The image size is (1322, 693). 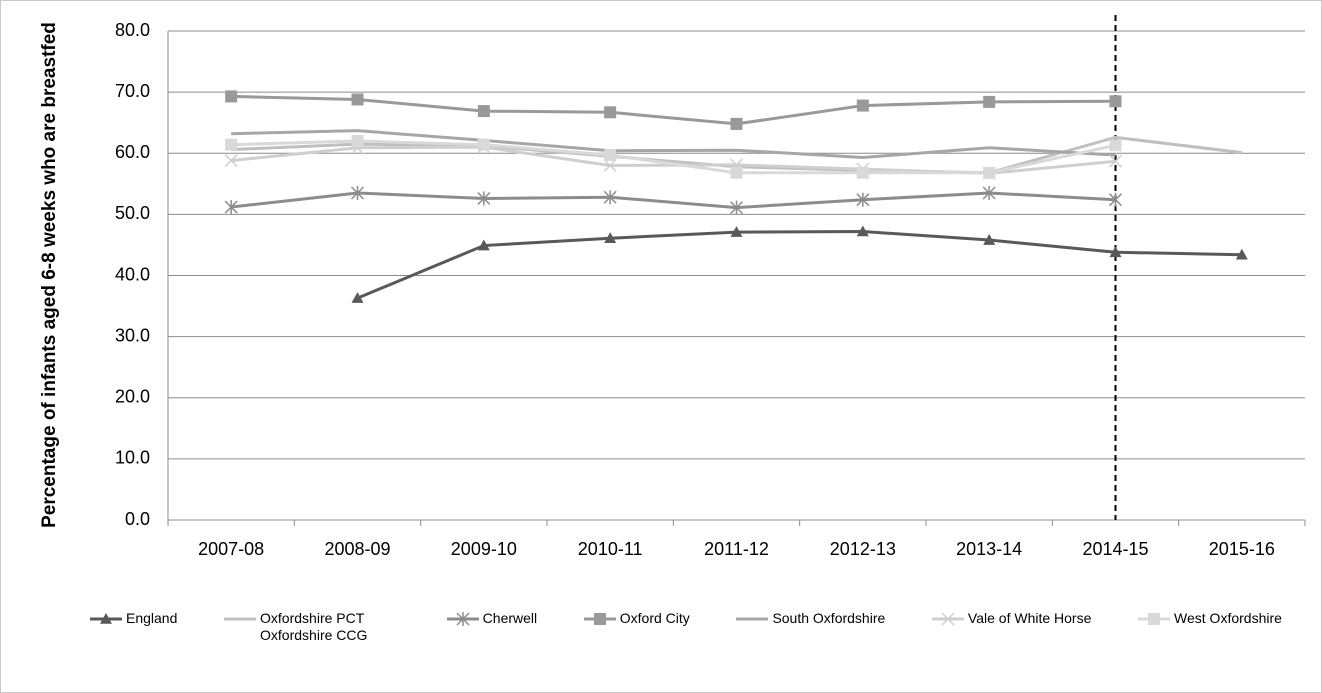 I want to click on y-tick-label: 30.0, so click(x=132, y=335).